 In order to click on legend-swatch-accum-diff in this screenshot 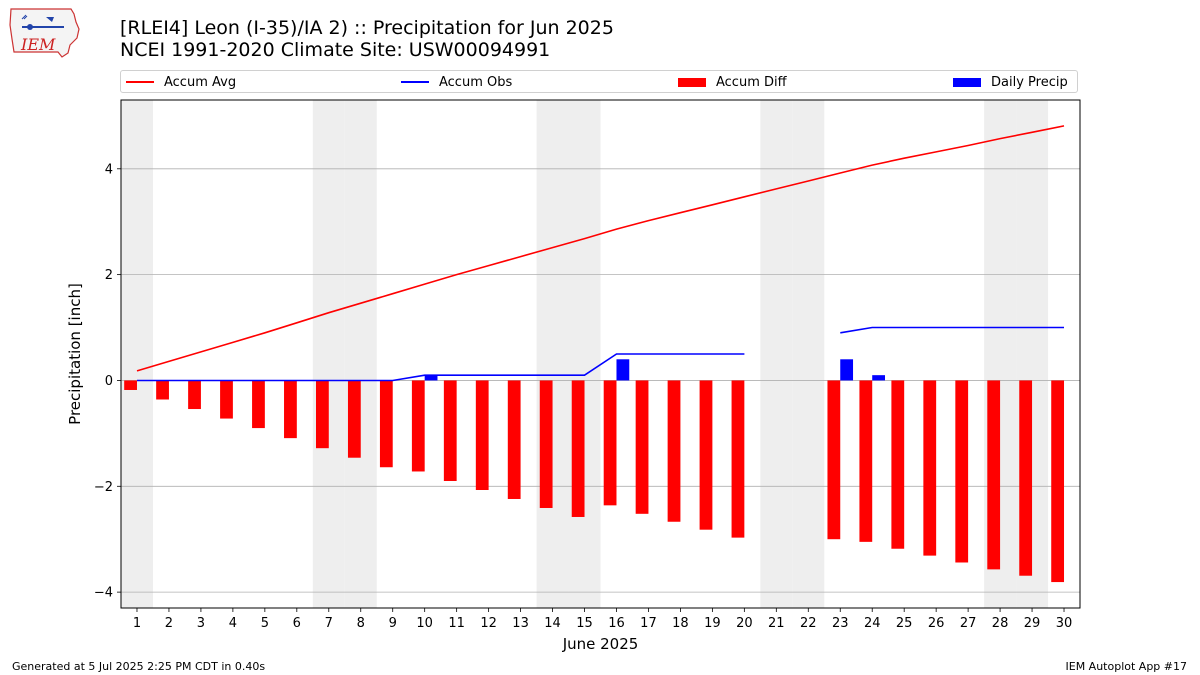, I will do `click(692, 82)`.